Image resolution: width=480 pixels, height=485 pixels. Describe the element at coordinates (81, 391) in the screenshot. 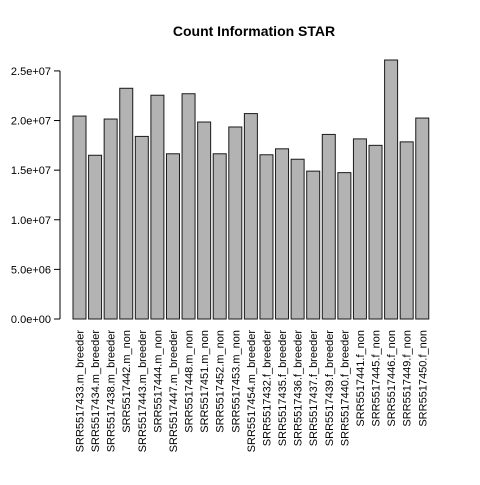

I see `x-tick-label: SRR5517433.m_breeder` at that location.